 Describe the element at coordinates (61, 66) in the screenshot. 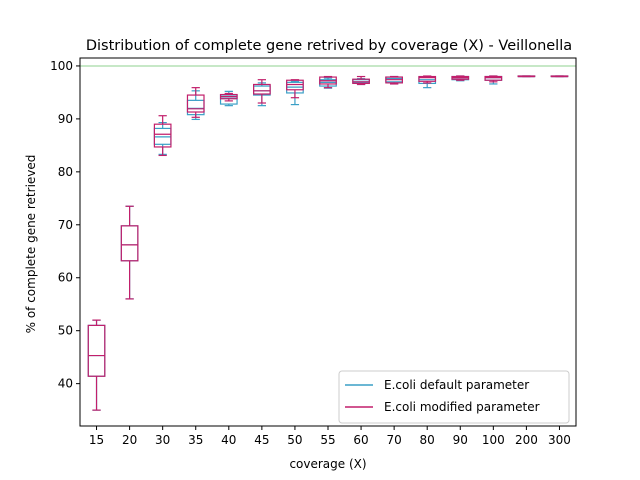

I see `y-tick-label: 100` at that location.